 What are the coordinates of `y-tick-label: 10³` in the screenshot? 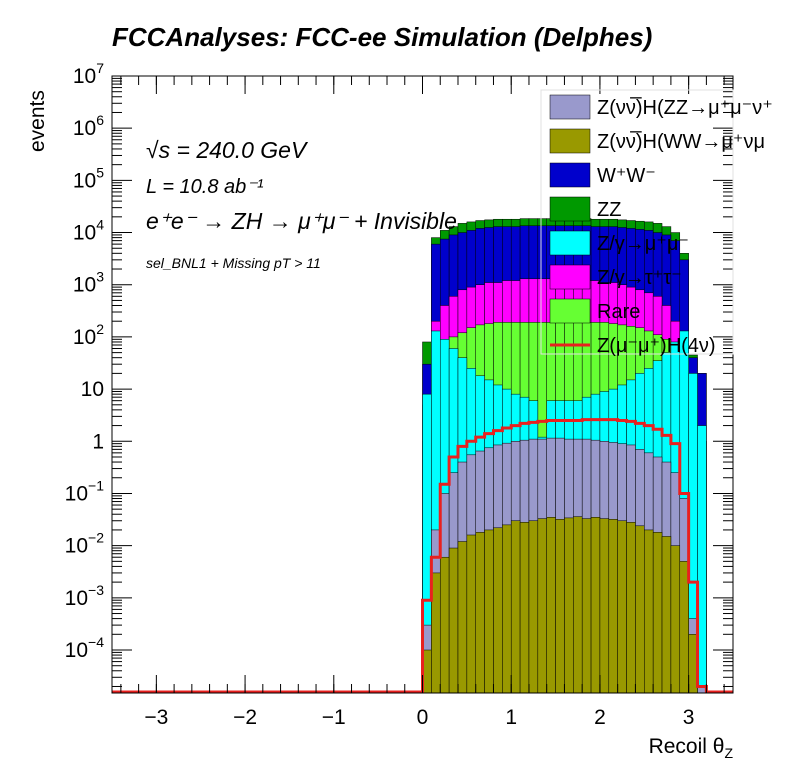 It's located at (88, 283).